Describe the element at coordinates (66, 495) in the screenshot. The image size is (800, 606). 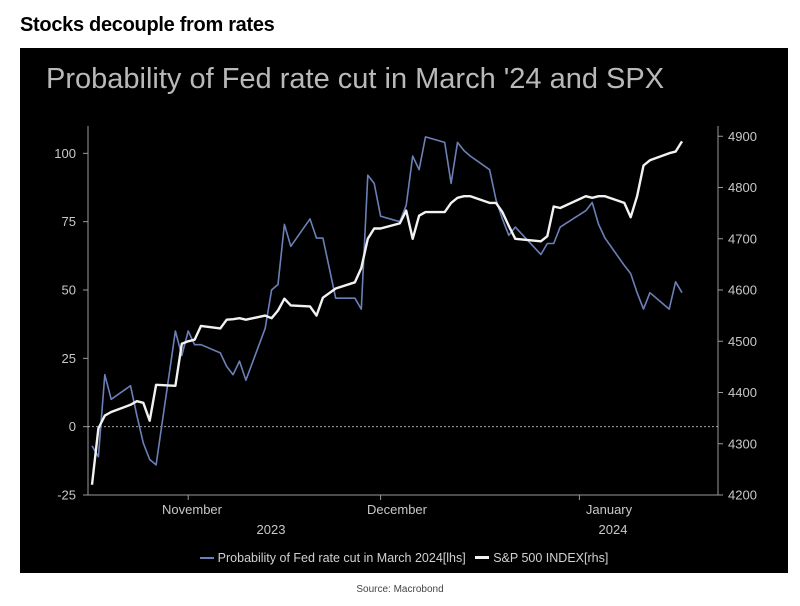
I see `left-tick-label: -25` at that location.